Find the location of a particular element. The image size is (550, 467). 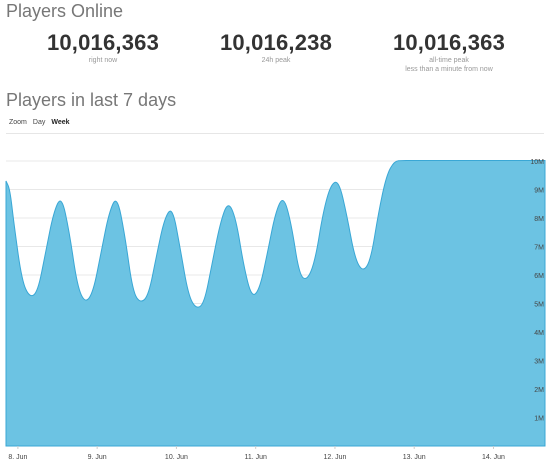

stat-label: 24h peak is located at coordinates (276, 60).